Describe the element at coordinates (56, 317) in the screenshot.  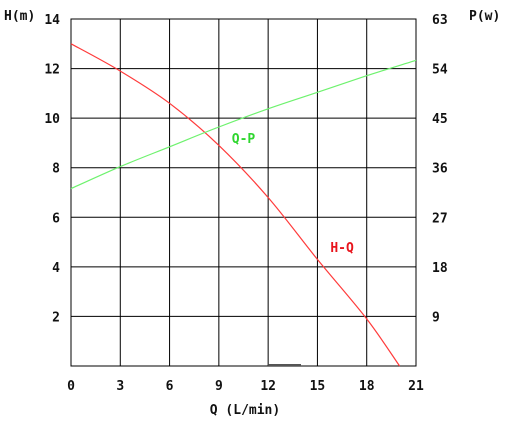
I see `y-tick-label-left: 2` at that location.